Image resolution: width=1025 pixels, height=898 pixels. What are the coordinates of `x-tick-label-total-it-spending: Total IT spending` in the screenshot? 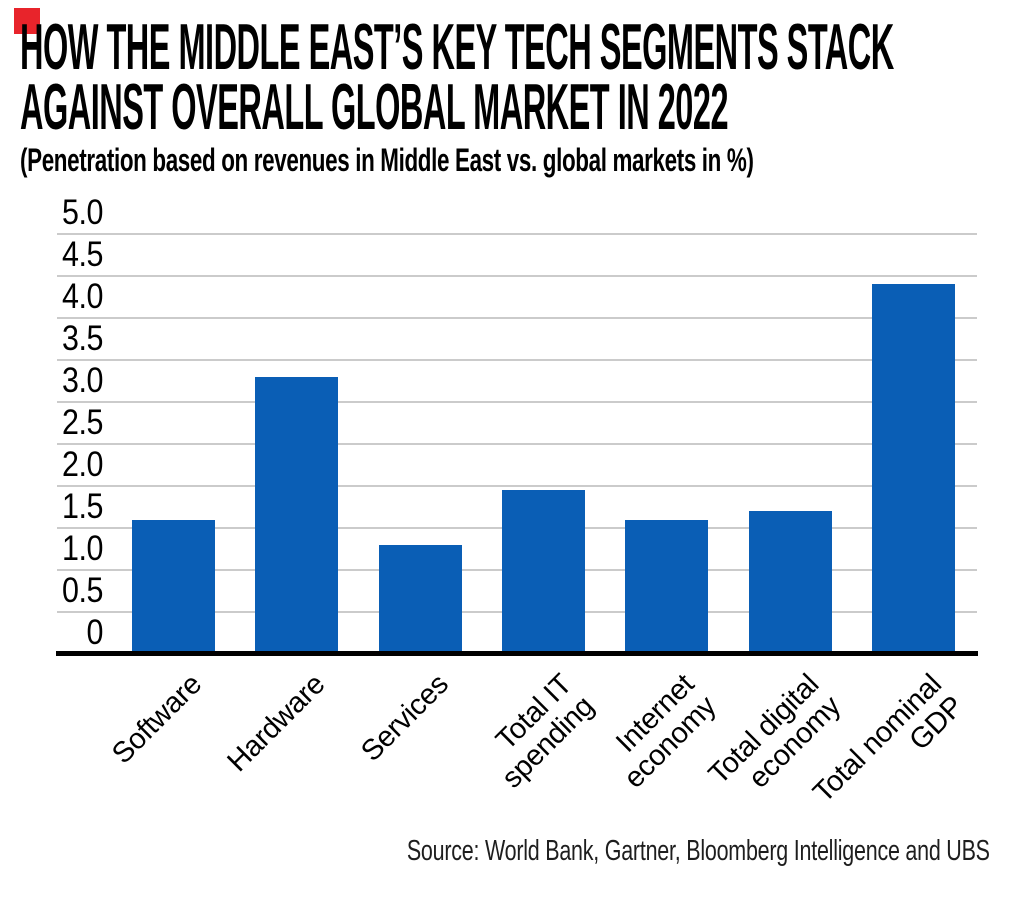 It's located at (544, 731).